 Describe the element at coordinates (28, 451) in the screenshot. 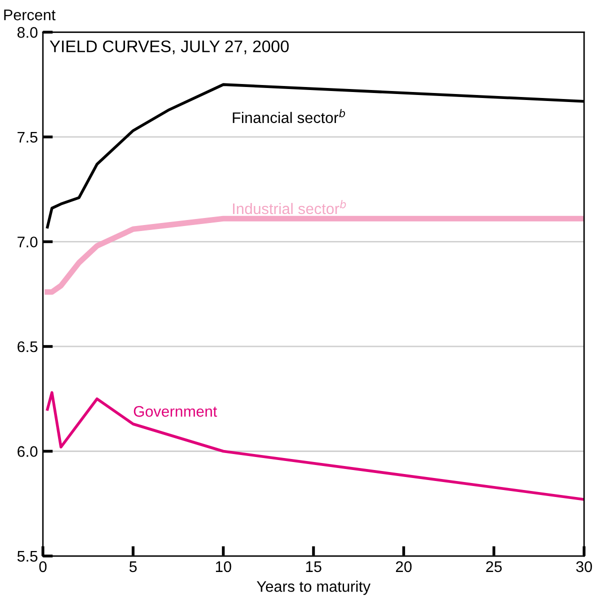

I see `y-tick-label: 6.0` at that location.